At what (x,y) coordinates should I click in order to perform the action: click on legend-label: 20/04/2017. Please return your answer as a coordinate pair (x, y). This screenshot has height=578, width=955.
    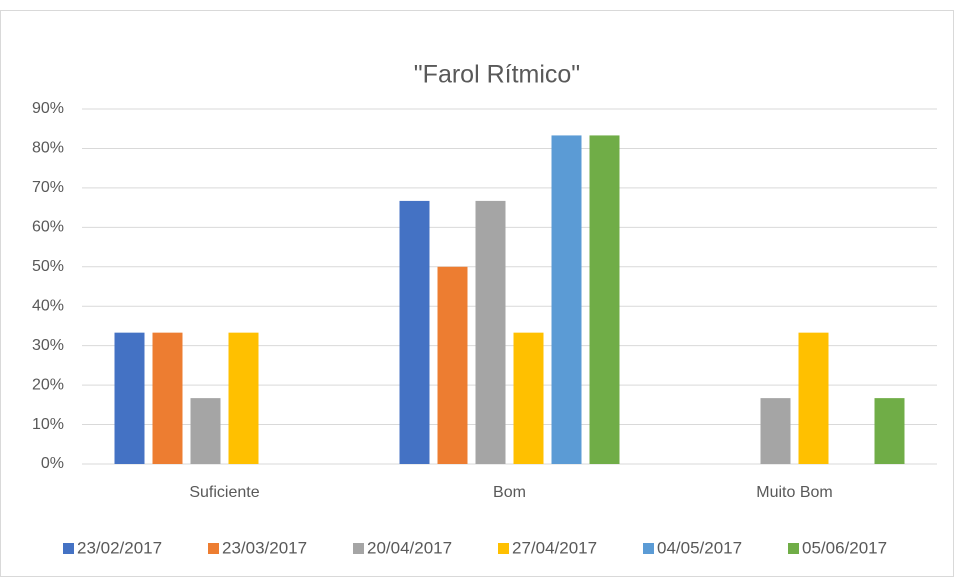
    Looking at the image, I should click on (409, 547).